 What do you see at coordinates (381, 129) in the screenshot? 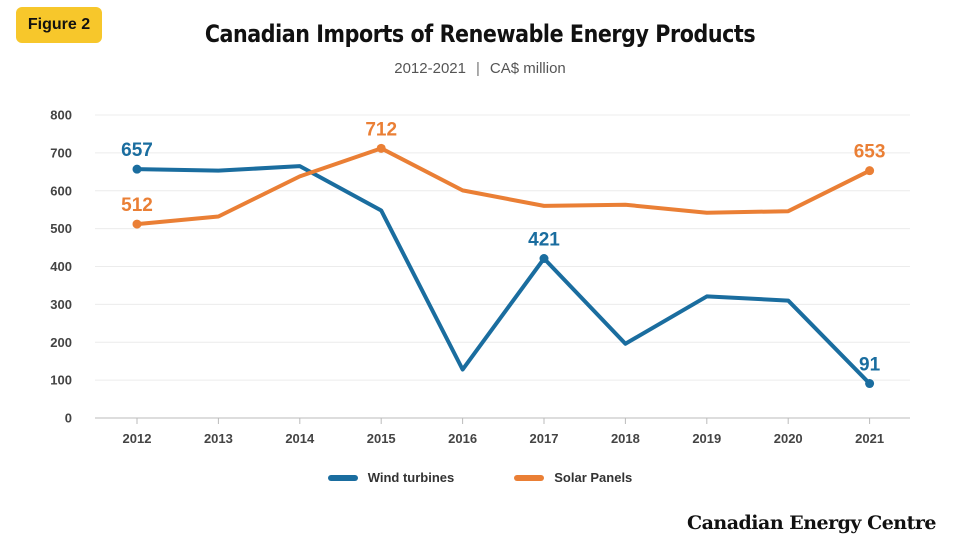
I see `data-label-solar: 712` at bounding box center [381, 129].